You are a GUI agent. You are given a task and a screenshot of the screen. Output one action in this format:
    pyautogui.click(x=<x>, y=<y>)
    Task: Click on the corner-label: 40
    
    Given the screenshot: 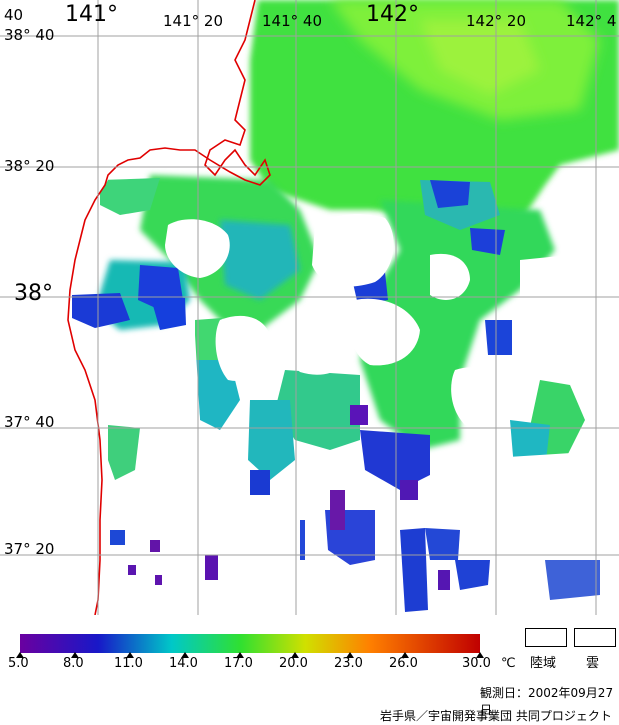 What is the action you would take?
    pyautogui.click(x=14, y=15)
    